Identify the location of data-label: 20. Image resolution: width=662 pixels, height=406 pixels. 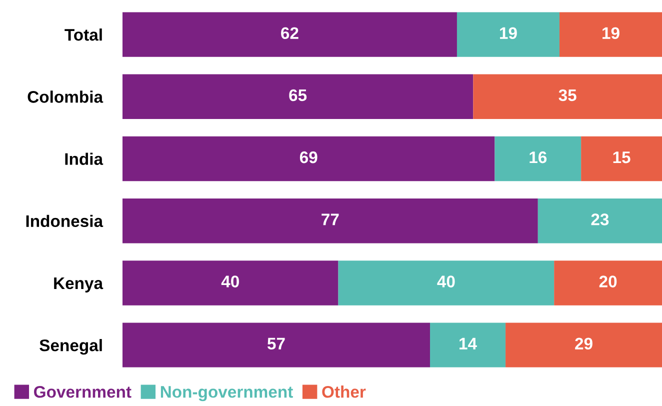
(608, 282).